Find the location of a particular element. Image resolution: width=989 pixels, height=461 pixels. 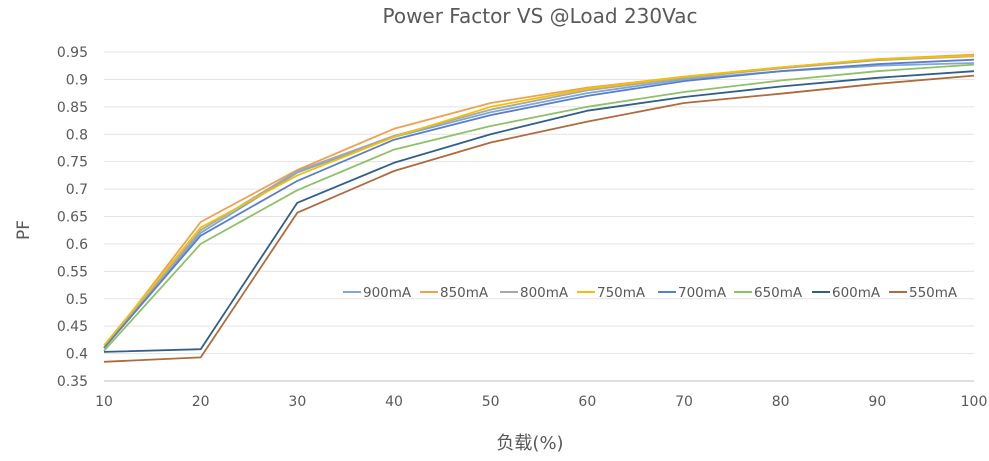

x-tick-label: 10 is located at coordinates (104, 402).